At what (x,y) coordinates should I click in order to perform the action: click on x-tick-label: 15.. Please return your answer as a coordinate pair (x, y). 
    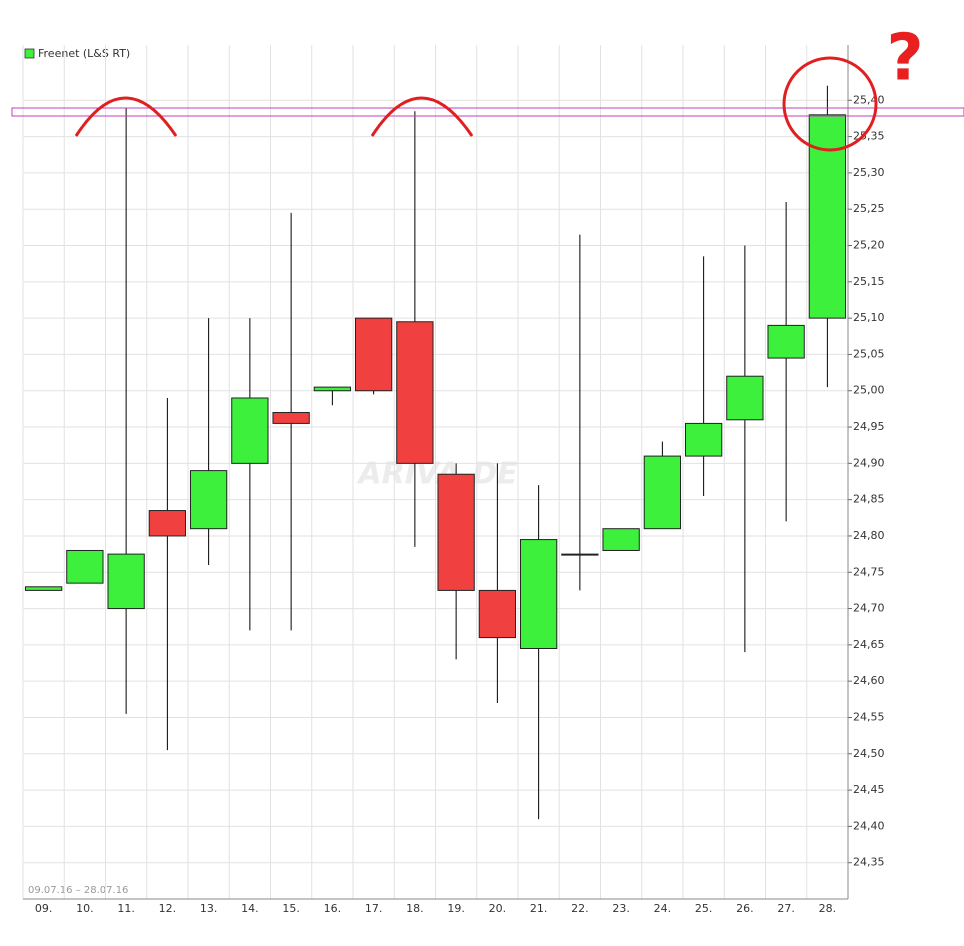
    Looking at the image, I should click on (291, 908).